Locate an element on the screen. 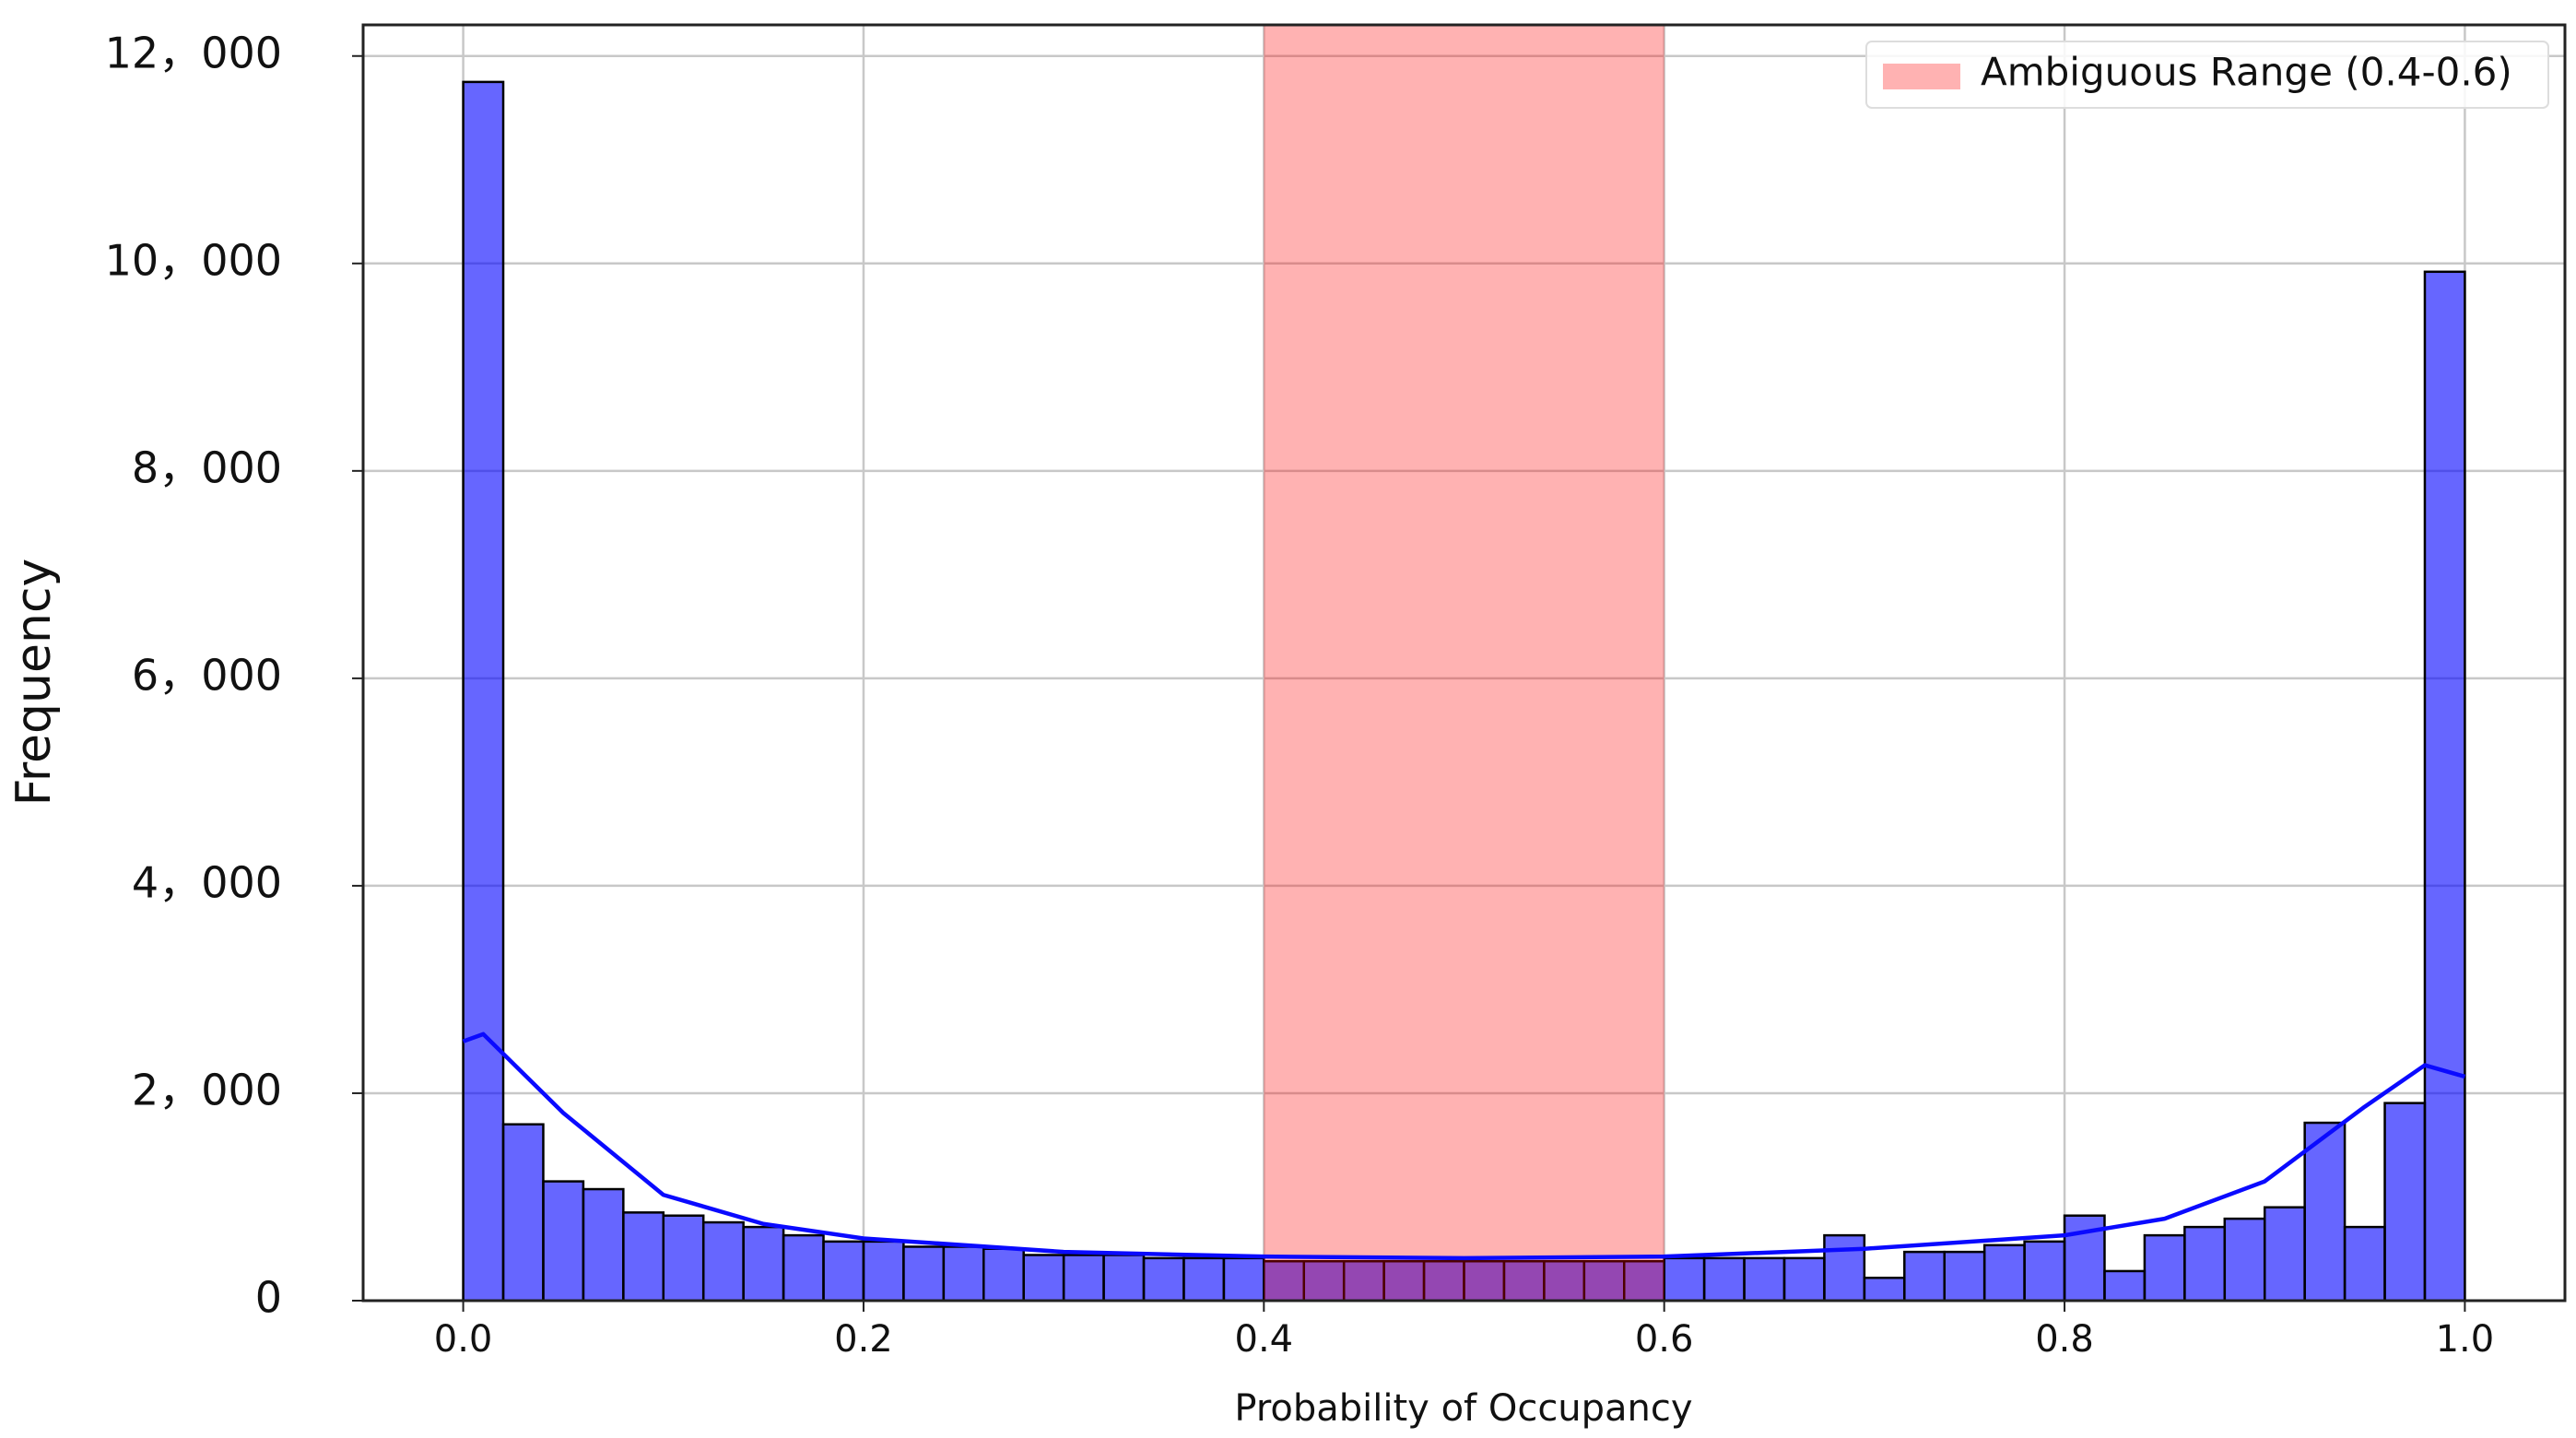 This screenshot has width=2576, height=1438. y-tick-label: 6，000 is located at coordinates (207, 675).